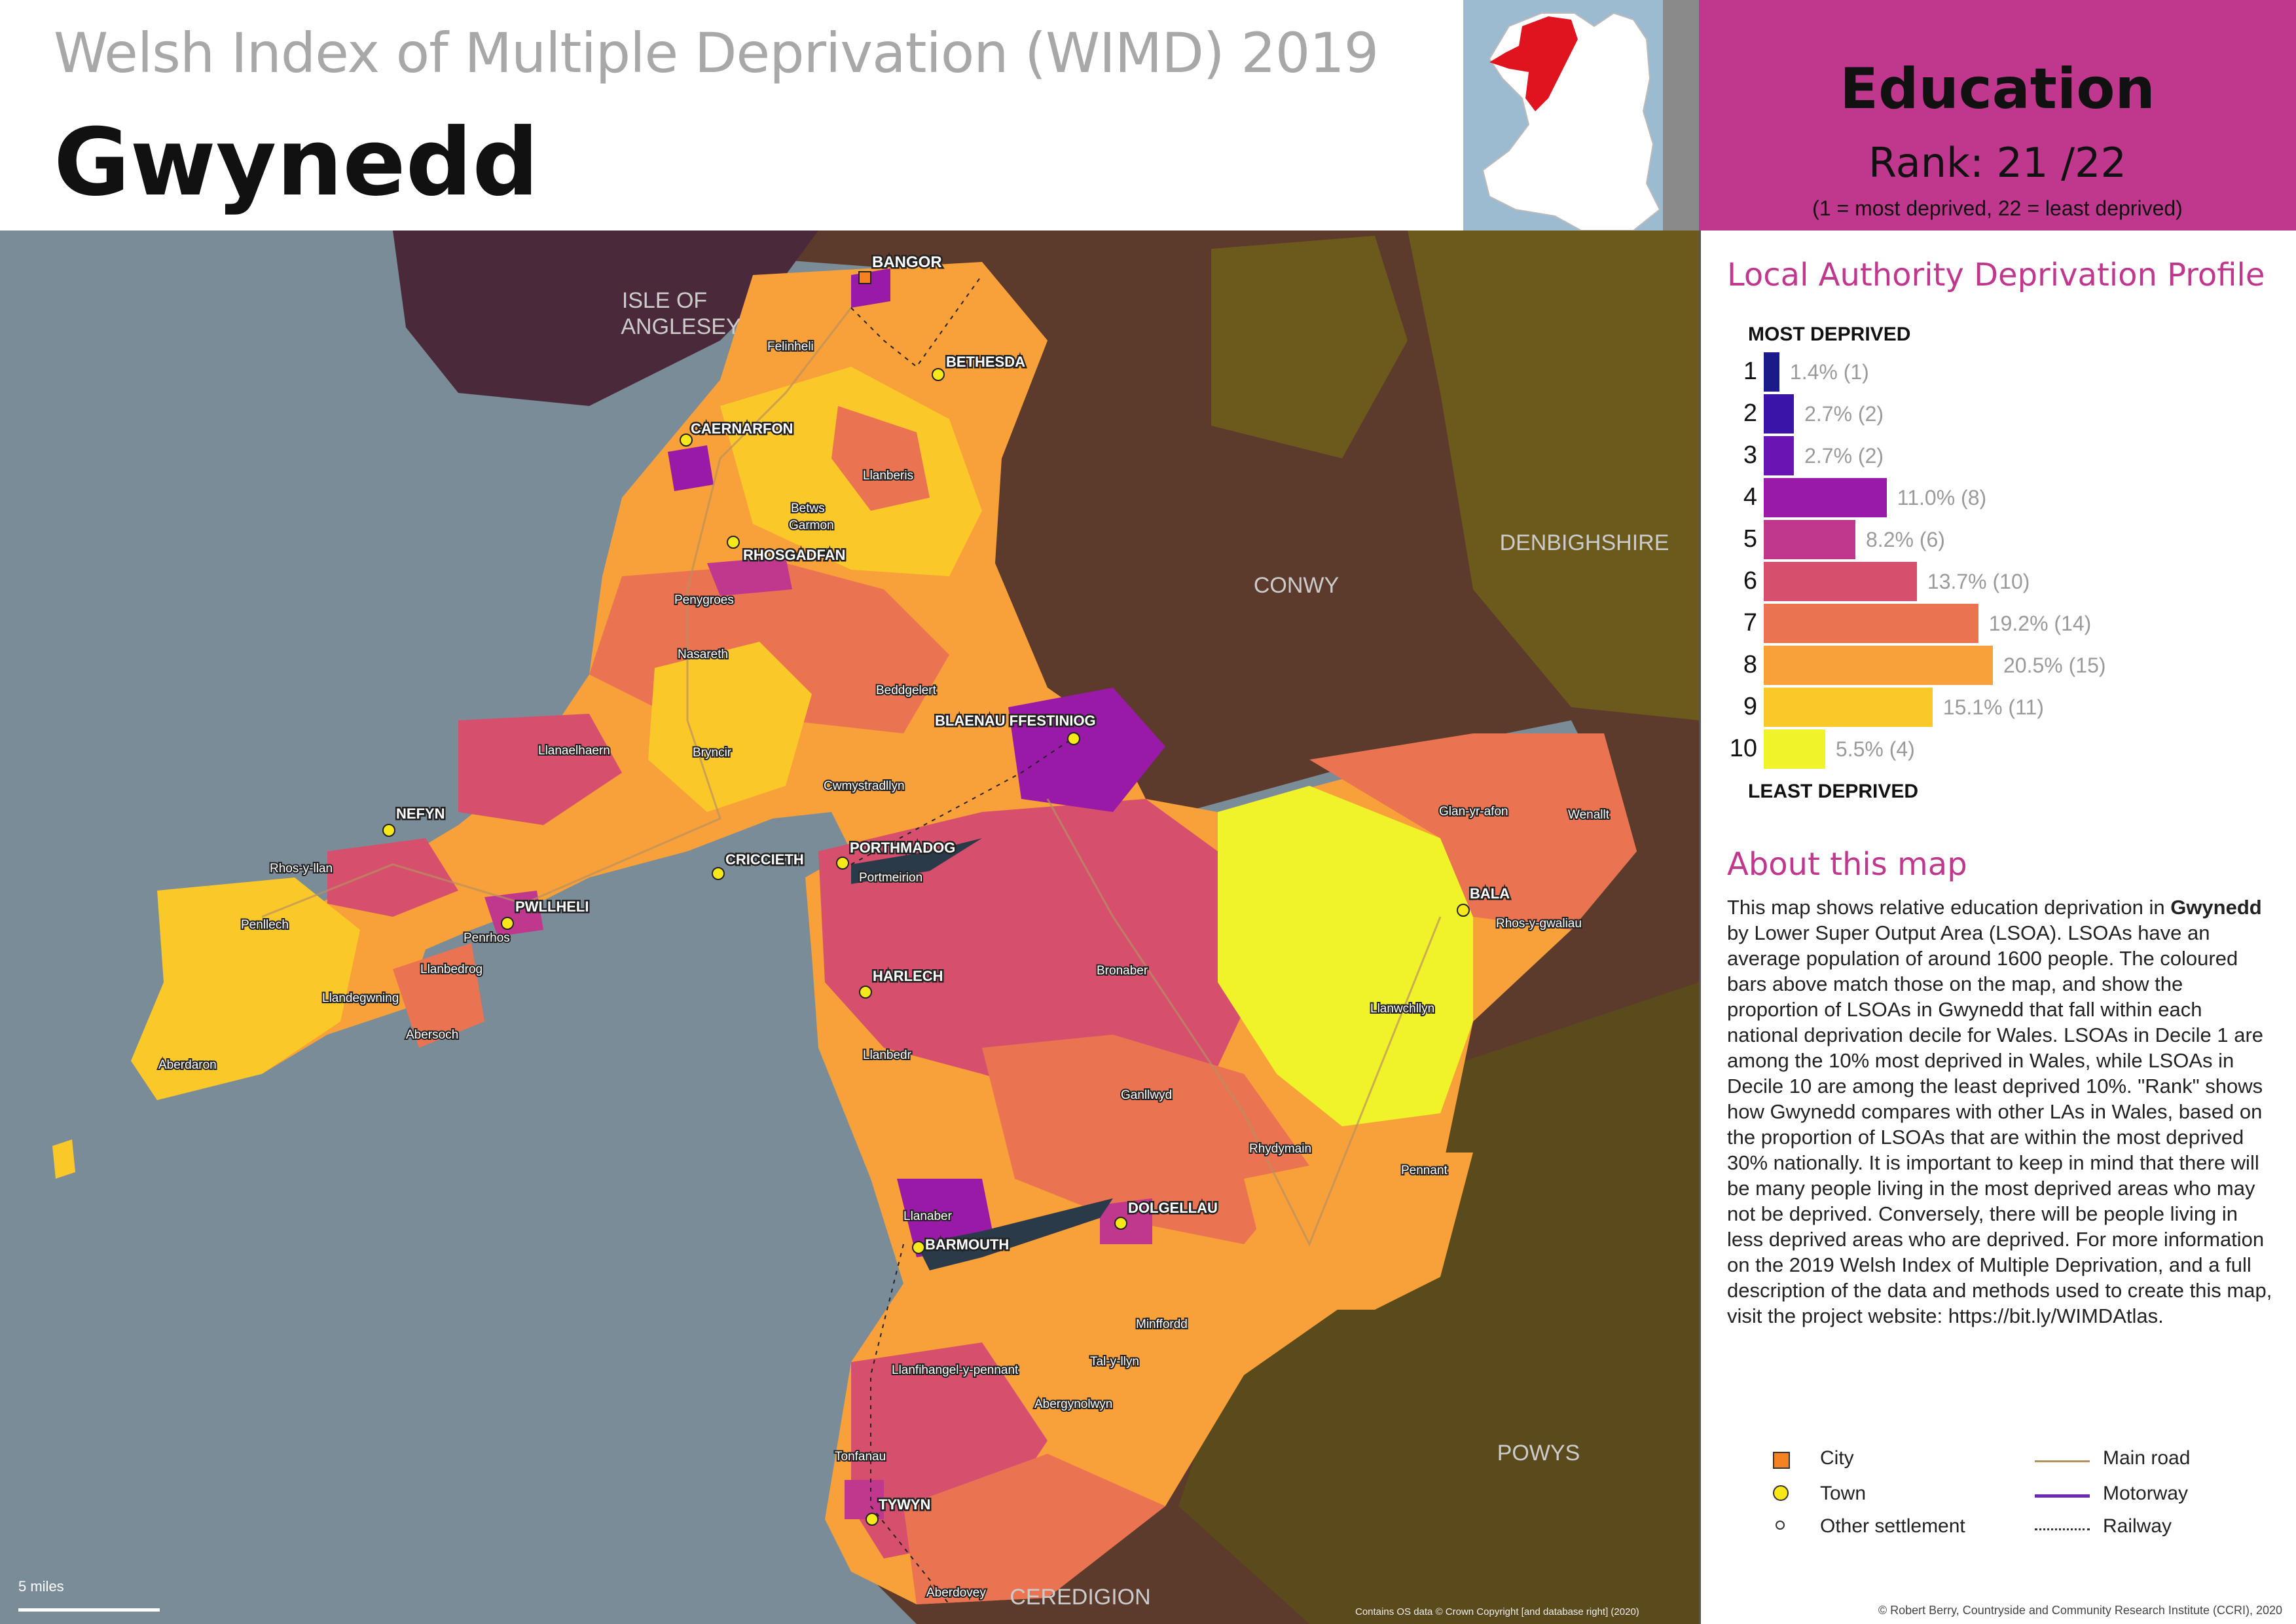 The height and width of the screenshot is (1624, 2296). What do you see at coordinates (1780, 1525) in the screenshot?
I see `settlement-legend-icon` at bounding box center [1780, 1525].